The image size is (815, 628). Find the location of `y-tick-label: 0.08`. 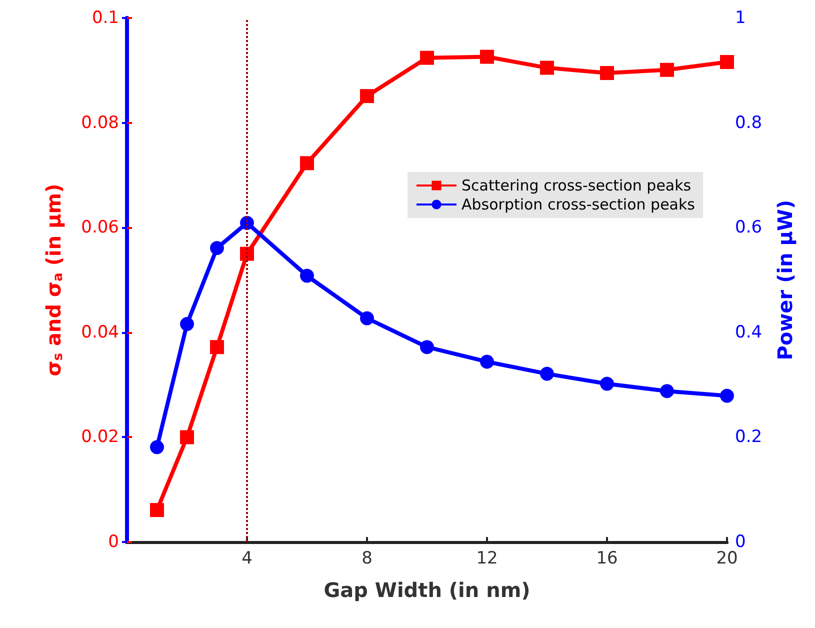

y-tick-label: 0.08 is located at coordinates (100, 122).